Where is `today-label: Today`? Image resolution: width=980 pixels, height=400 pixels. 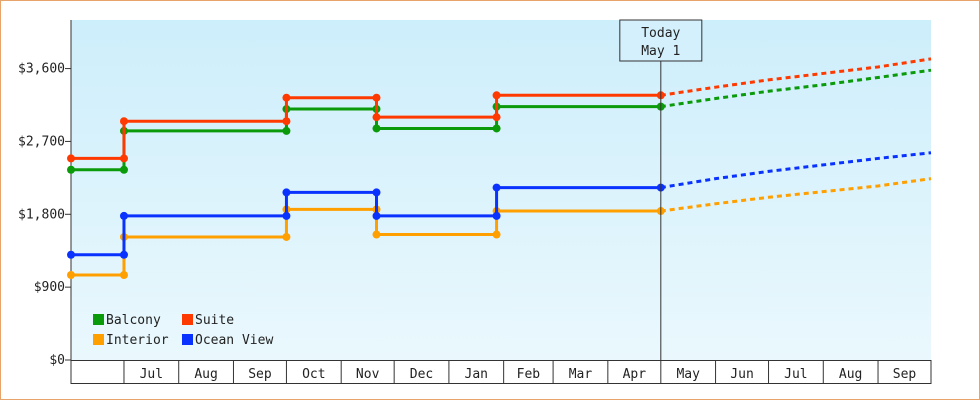 today-label: Today is located at coordinates (660, 33).